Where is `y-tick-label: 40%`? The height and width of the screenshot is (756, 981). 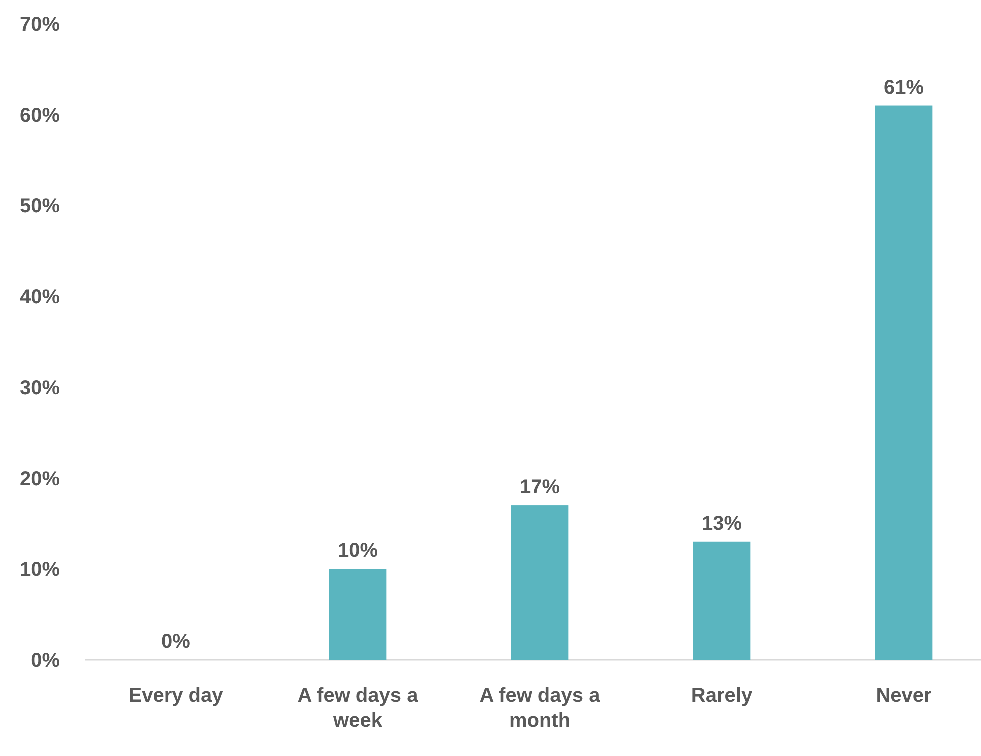
y-tick-label: 40% is located at coordinates (40, 297).